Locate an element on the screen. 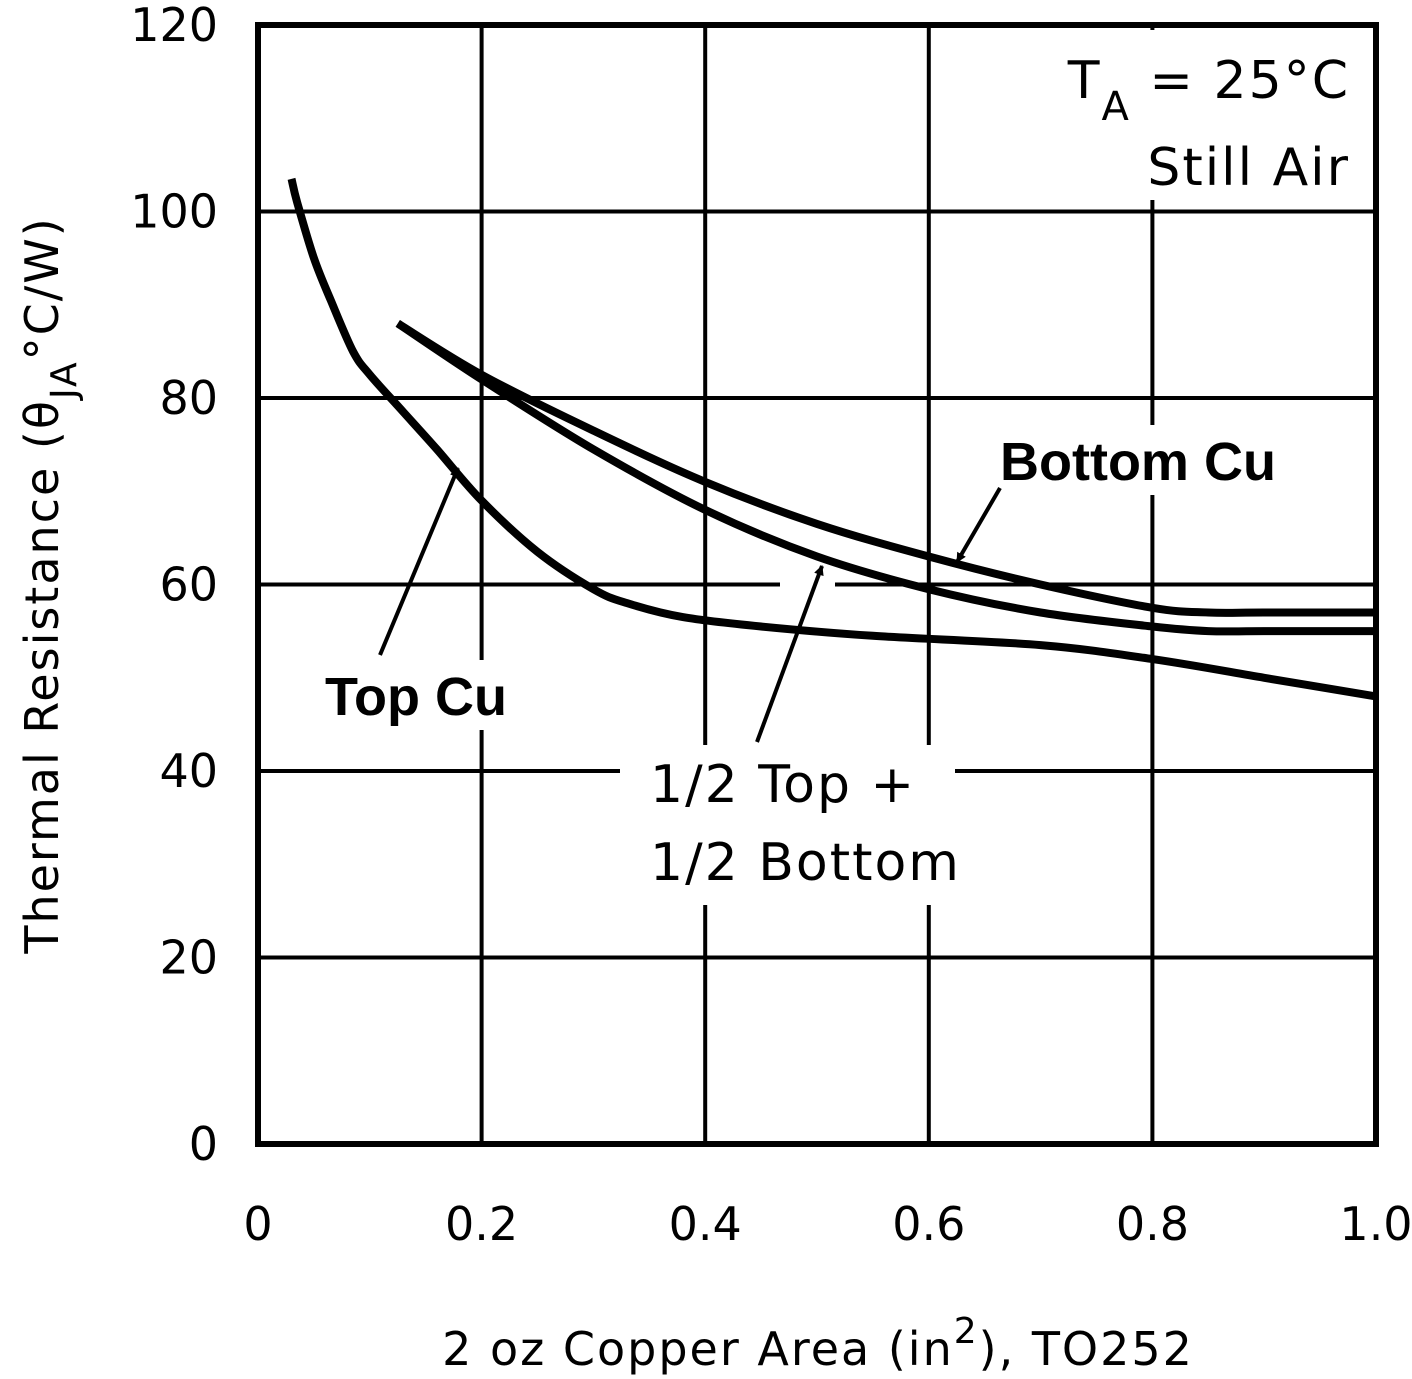  x-axis-label: 2 oz Copper Area (in2), TO252 is located at coordinates (818, 1343).